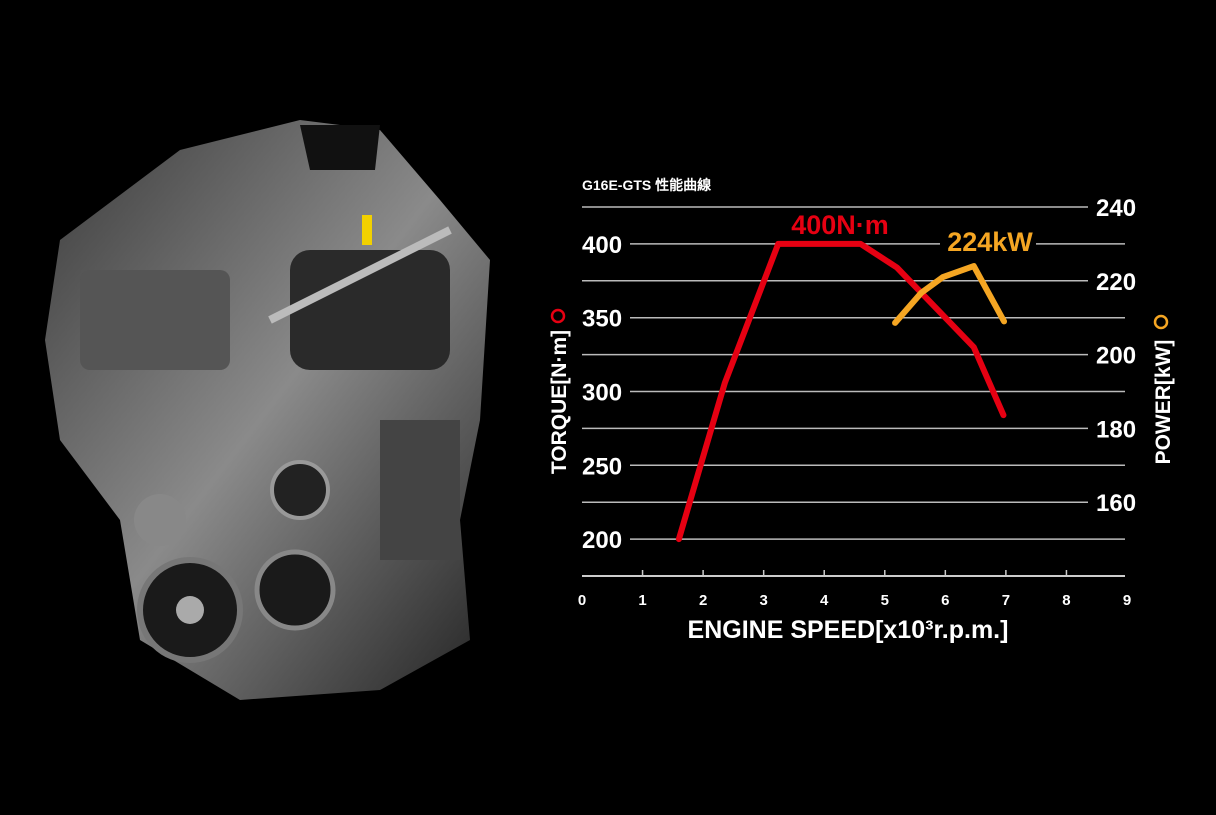  I want to click on x-tick-label: 3, so click(763, 600).